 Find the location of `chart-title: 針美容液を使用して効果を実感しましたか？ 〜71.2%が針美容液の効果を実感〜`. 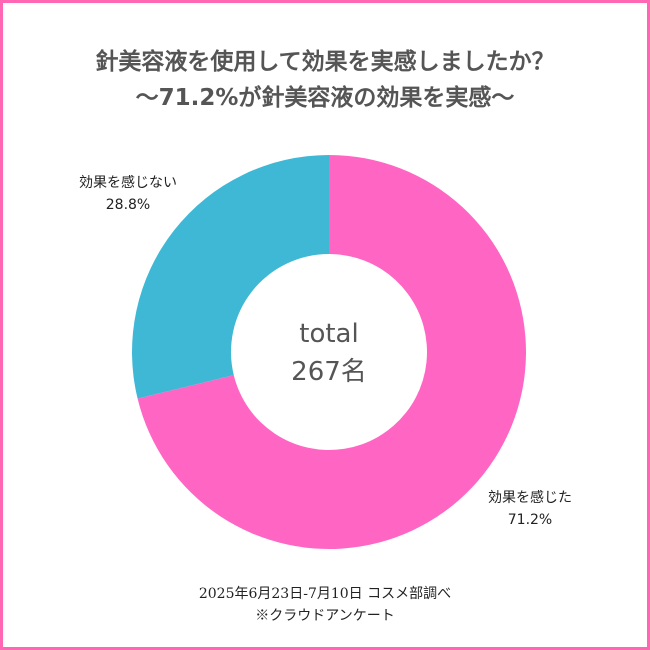

chart-title: 針美容液を使用して効果を実感しましたか？ 〜71.2%が針美容液の効果を実感〜 is located at coordinates (325, 80).